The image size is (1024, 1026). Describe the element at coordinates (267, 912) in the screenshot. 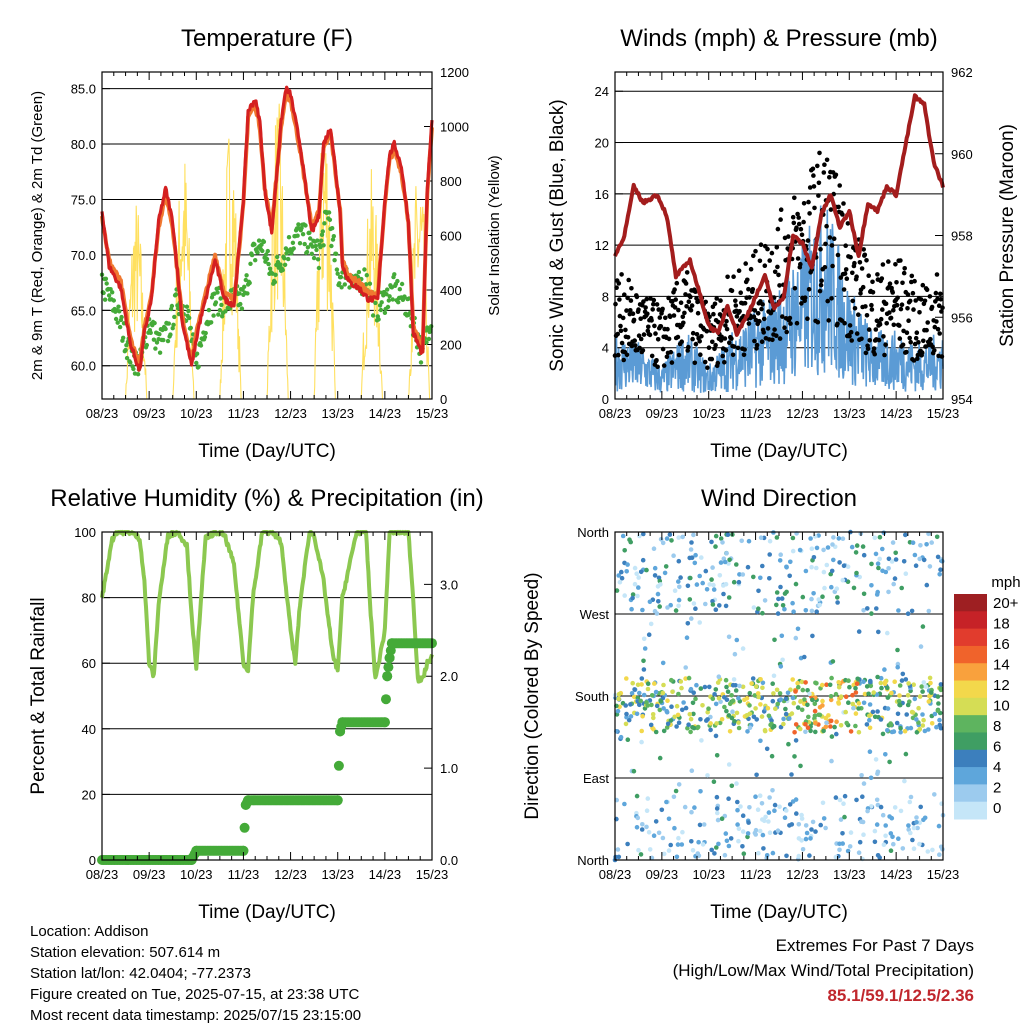

I see `x-axis-label: Time (Day/UTC)` at that location.